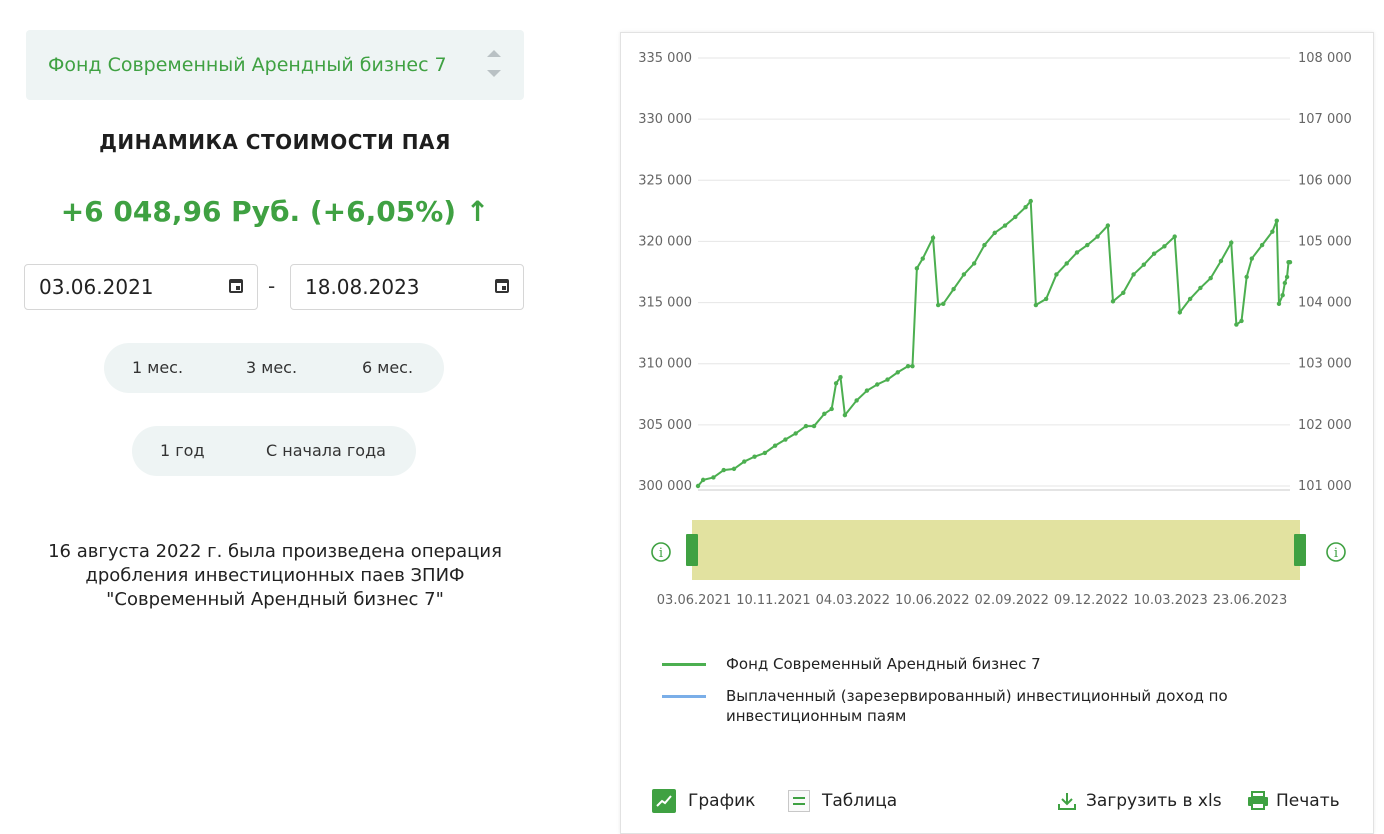 Image resolution: width=1384 pixels, height=834 pixels. Describe the element at coordinates (664, 801) in the screenshot. I see `chart-icon` at that location.